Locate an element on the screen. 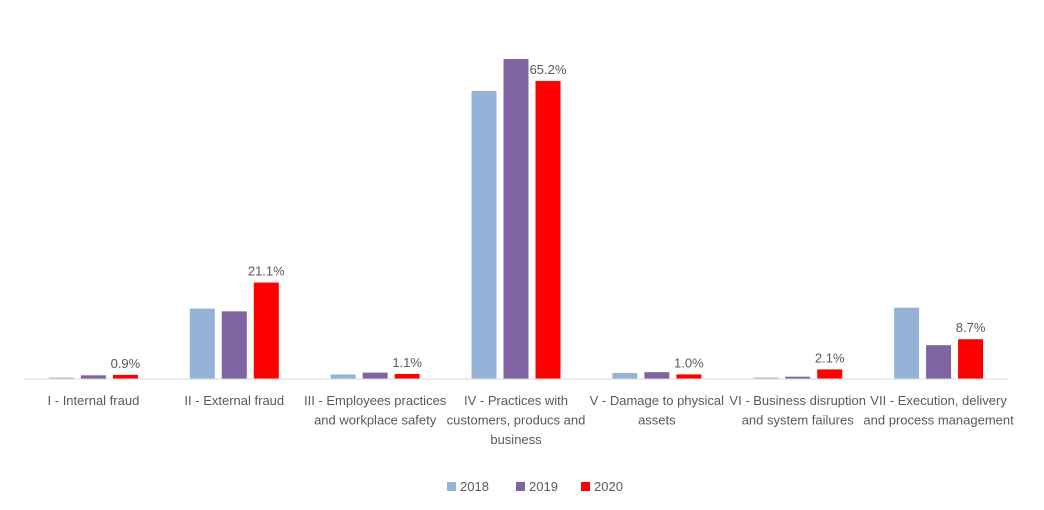 This screenshot has height=510, width=1044. data-label-2020-cat-5: 1.0% is located at coordinates (689, 362).